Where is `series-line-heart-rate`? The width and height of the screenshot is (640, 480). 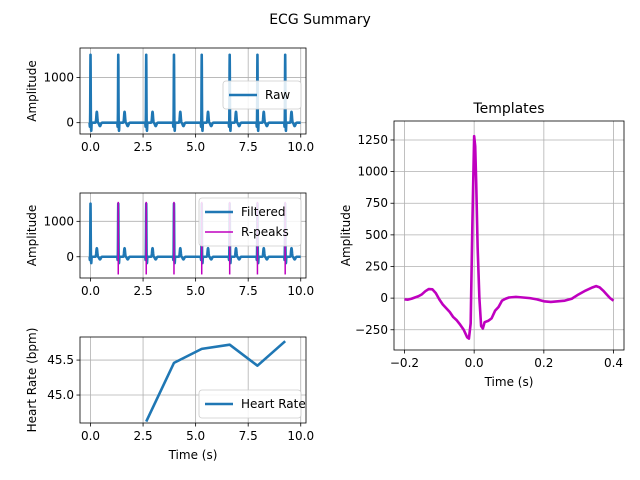
series-line-heart-rate is located at coordinates (216, 381).